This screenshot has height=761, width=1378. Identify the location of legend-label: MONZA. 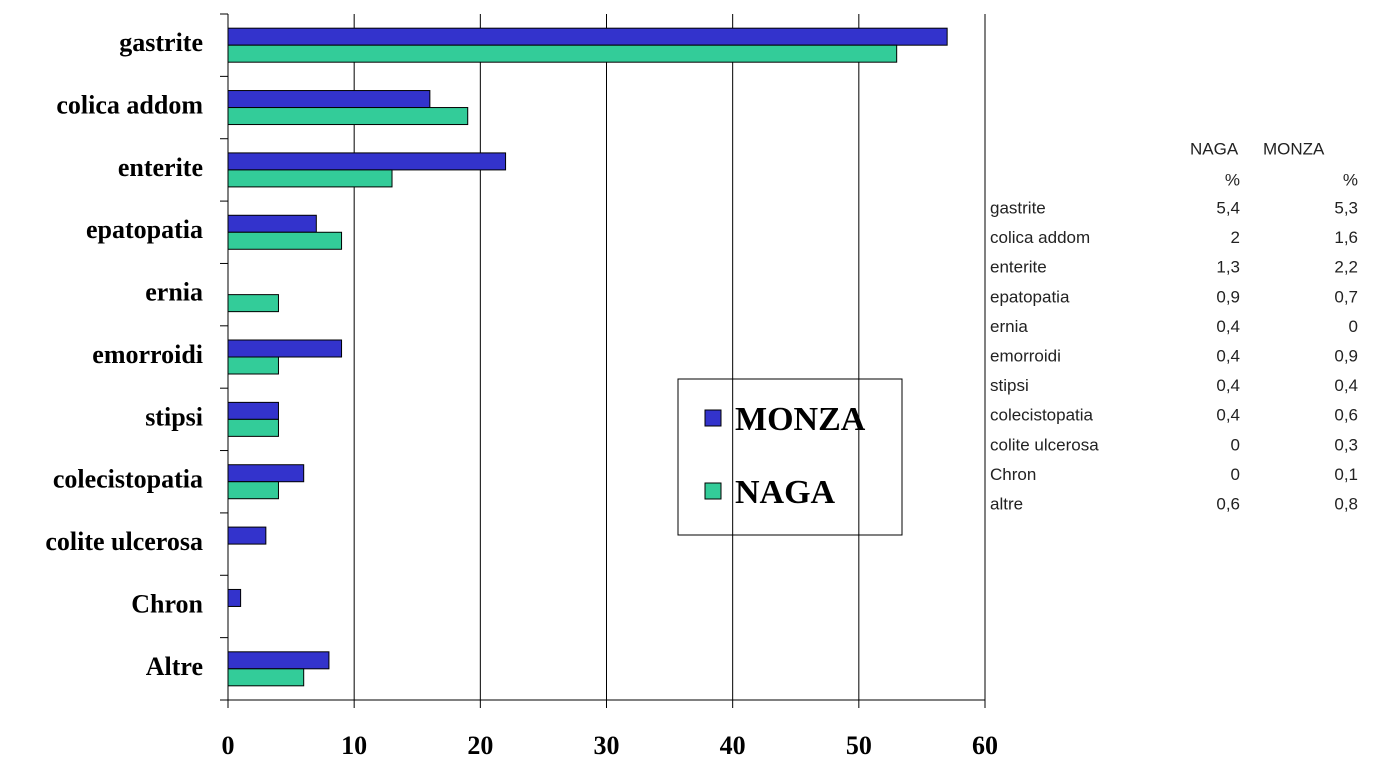
(800, 419).